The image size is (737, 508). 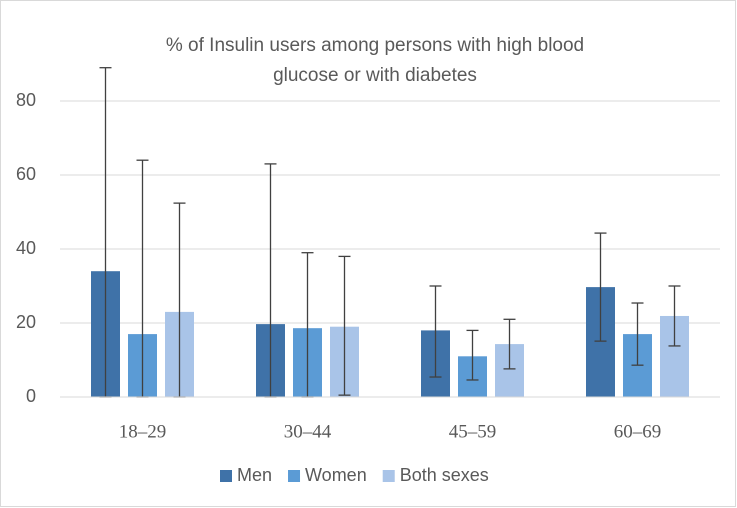 I want to click on chart-title: glucose or with diabetes, so click(x=375, y=75).